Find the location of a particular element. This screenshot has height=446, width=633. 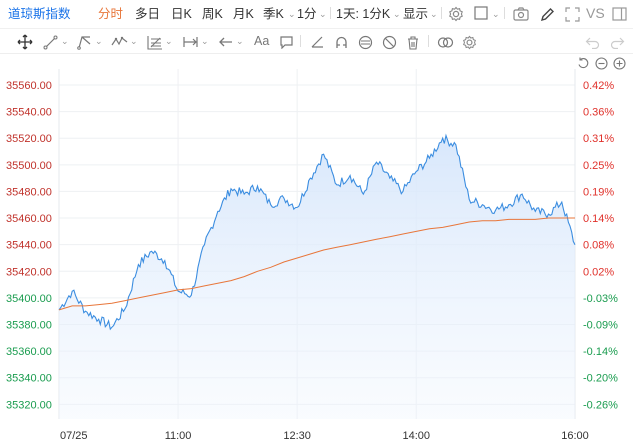

x-axis-tick: 16:00 is located at coordinates (575, 436).